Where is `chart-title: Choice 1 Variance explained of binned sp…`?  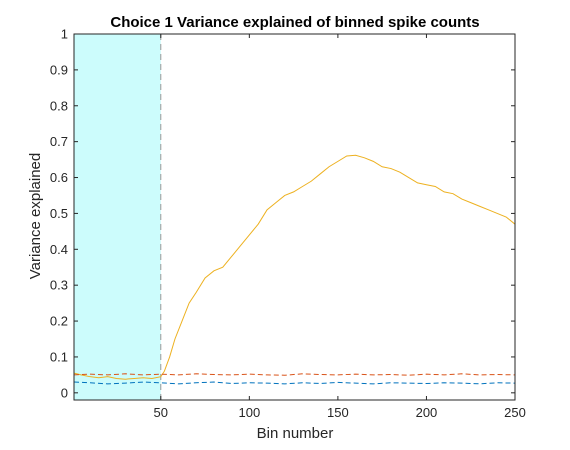
chart-title: Choice 1 Variance explained of binned sp… is located at coordinates (294, 22).